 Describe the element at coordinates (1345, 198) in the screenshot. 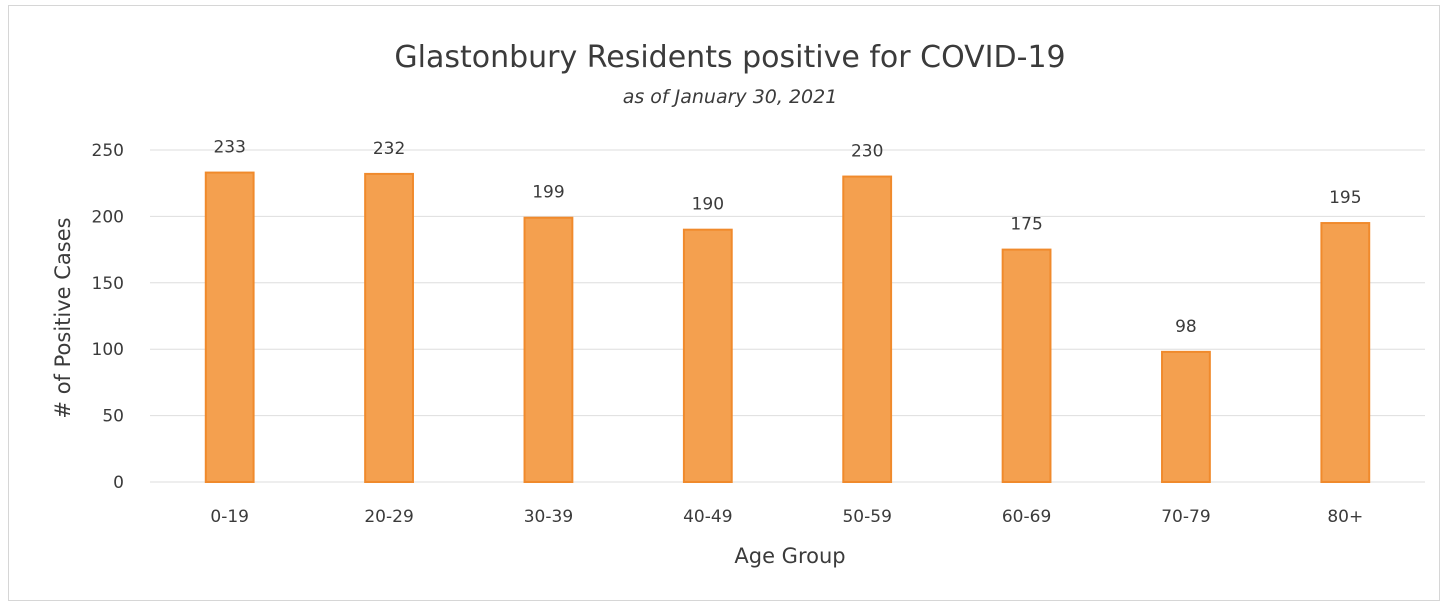

I see `data-label: 195` at that location.